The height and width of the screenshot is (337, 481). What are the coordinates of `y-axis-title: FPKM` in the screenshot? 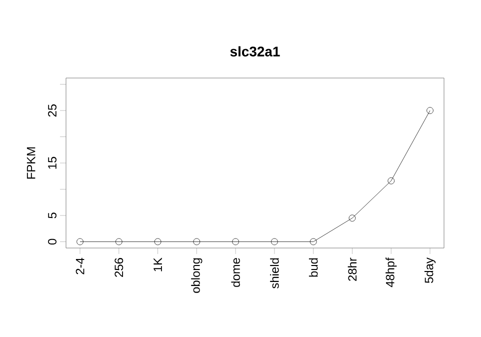 It's located at (31, 163).